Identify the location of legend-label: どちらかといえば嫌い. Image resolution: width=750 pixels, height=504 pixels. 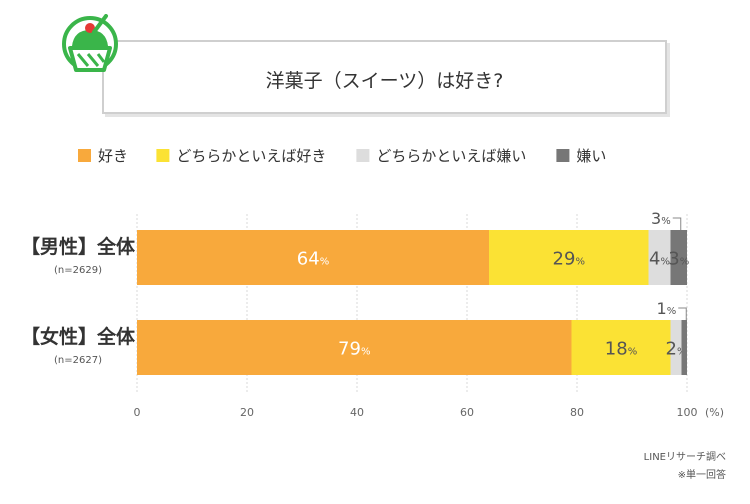
(451, 156).